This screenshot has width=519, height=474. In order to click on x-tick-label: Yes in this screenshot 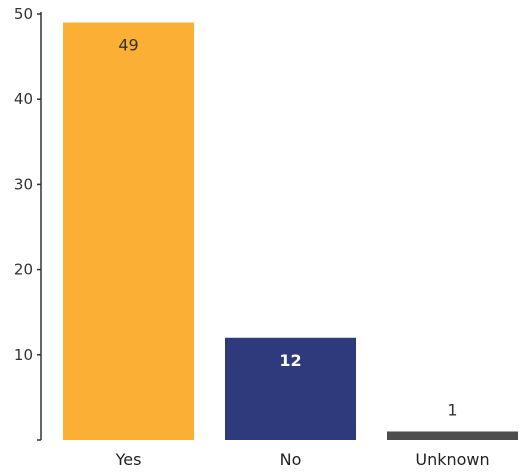, I will do `click(128, 459)`.